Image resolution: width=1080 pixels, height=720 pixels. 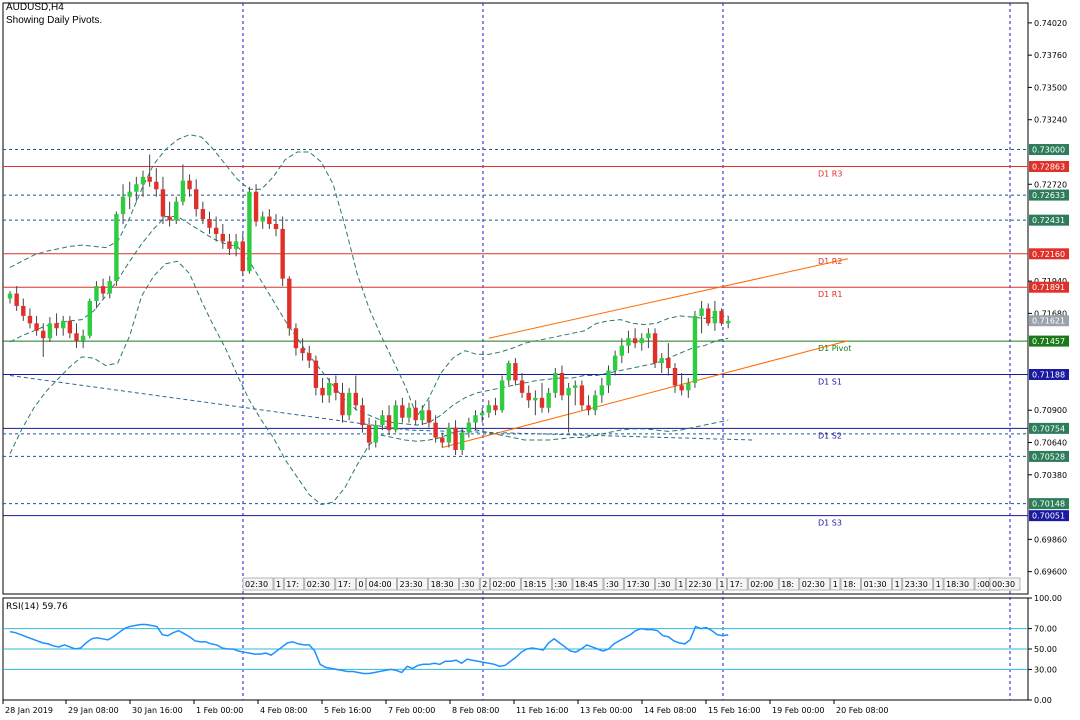 What do you see at coordinates (54, 20) in the screenshot?
I see `chart-subtitle: Showing Daily Pivots.` at bounding box center [54, 20].